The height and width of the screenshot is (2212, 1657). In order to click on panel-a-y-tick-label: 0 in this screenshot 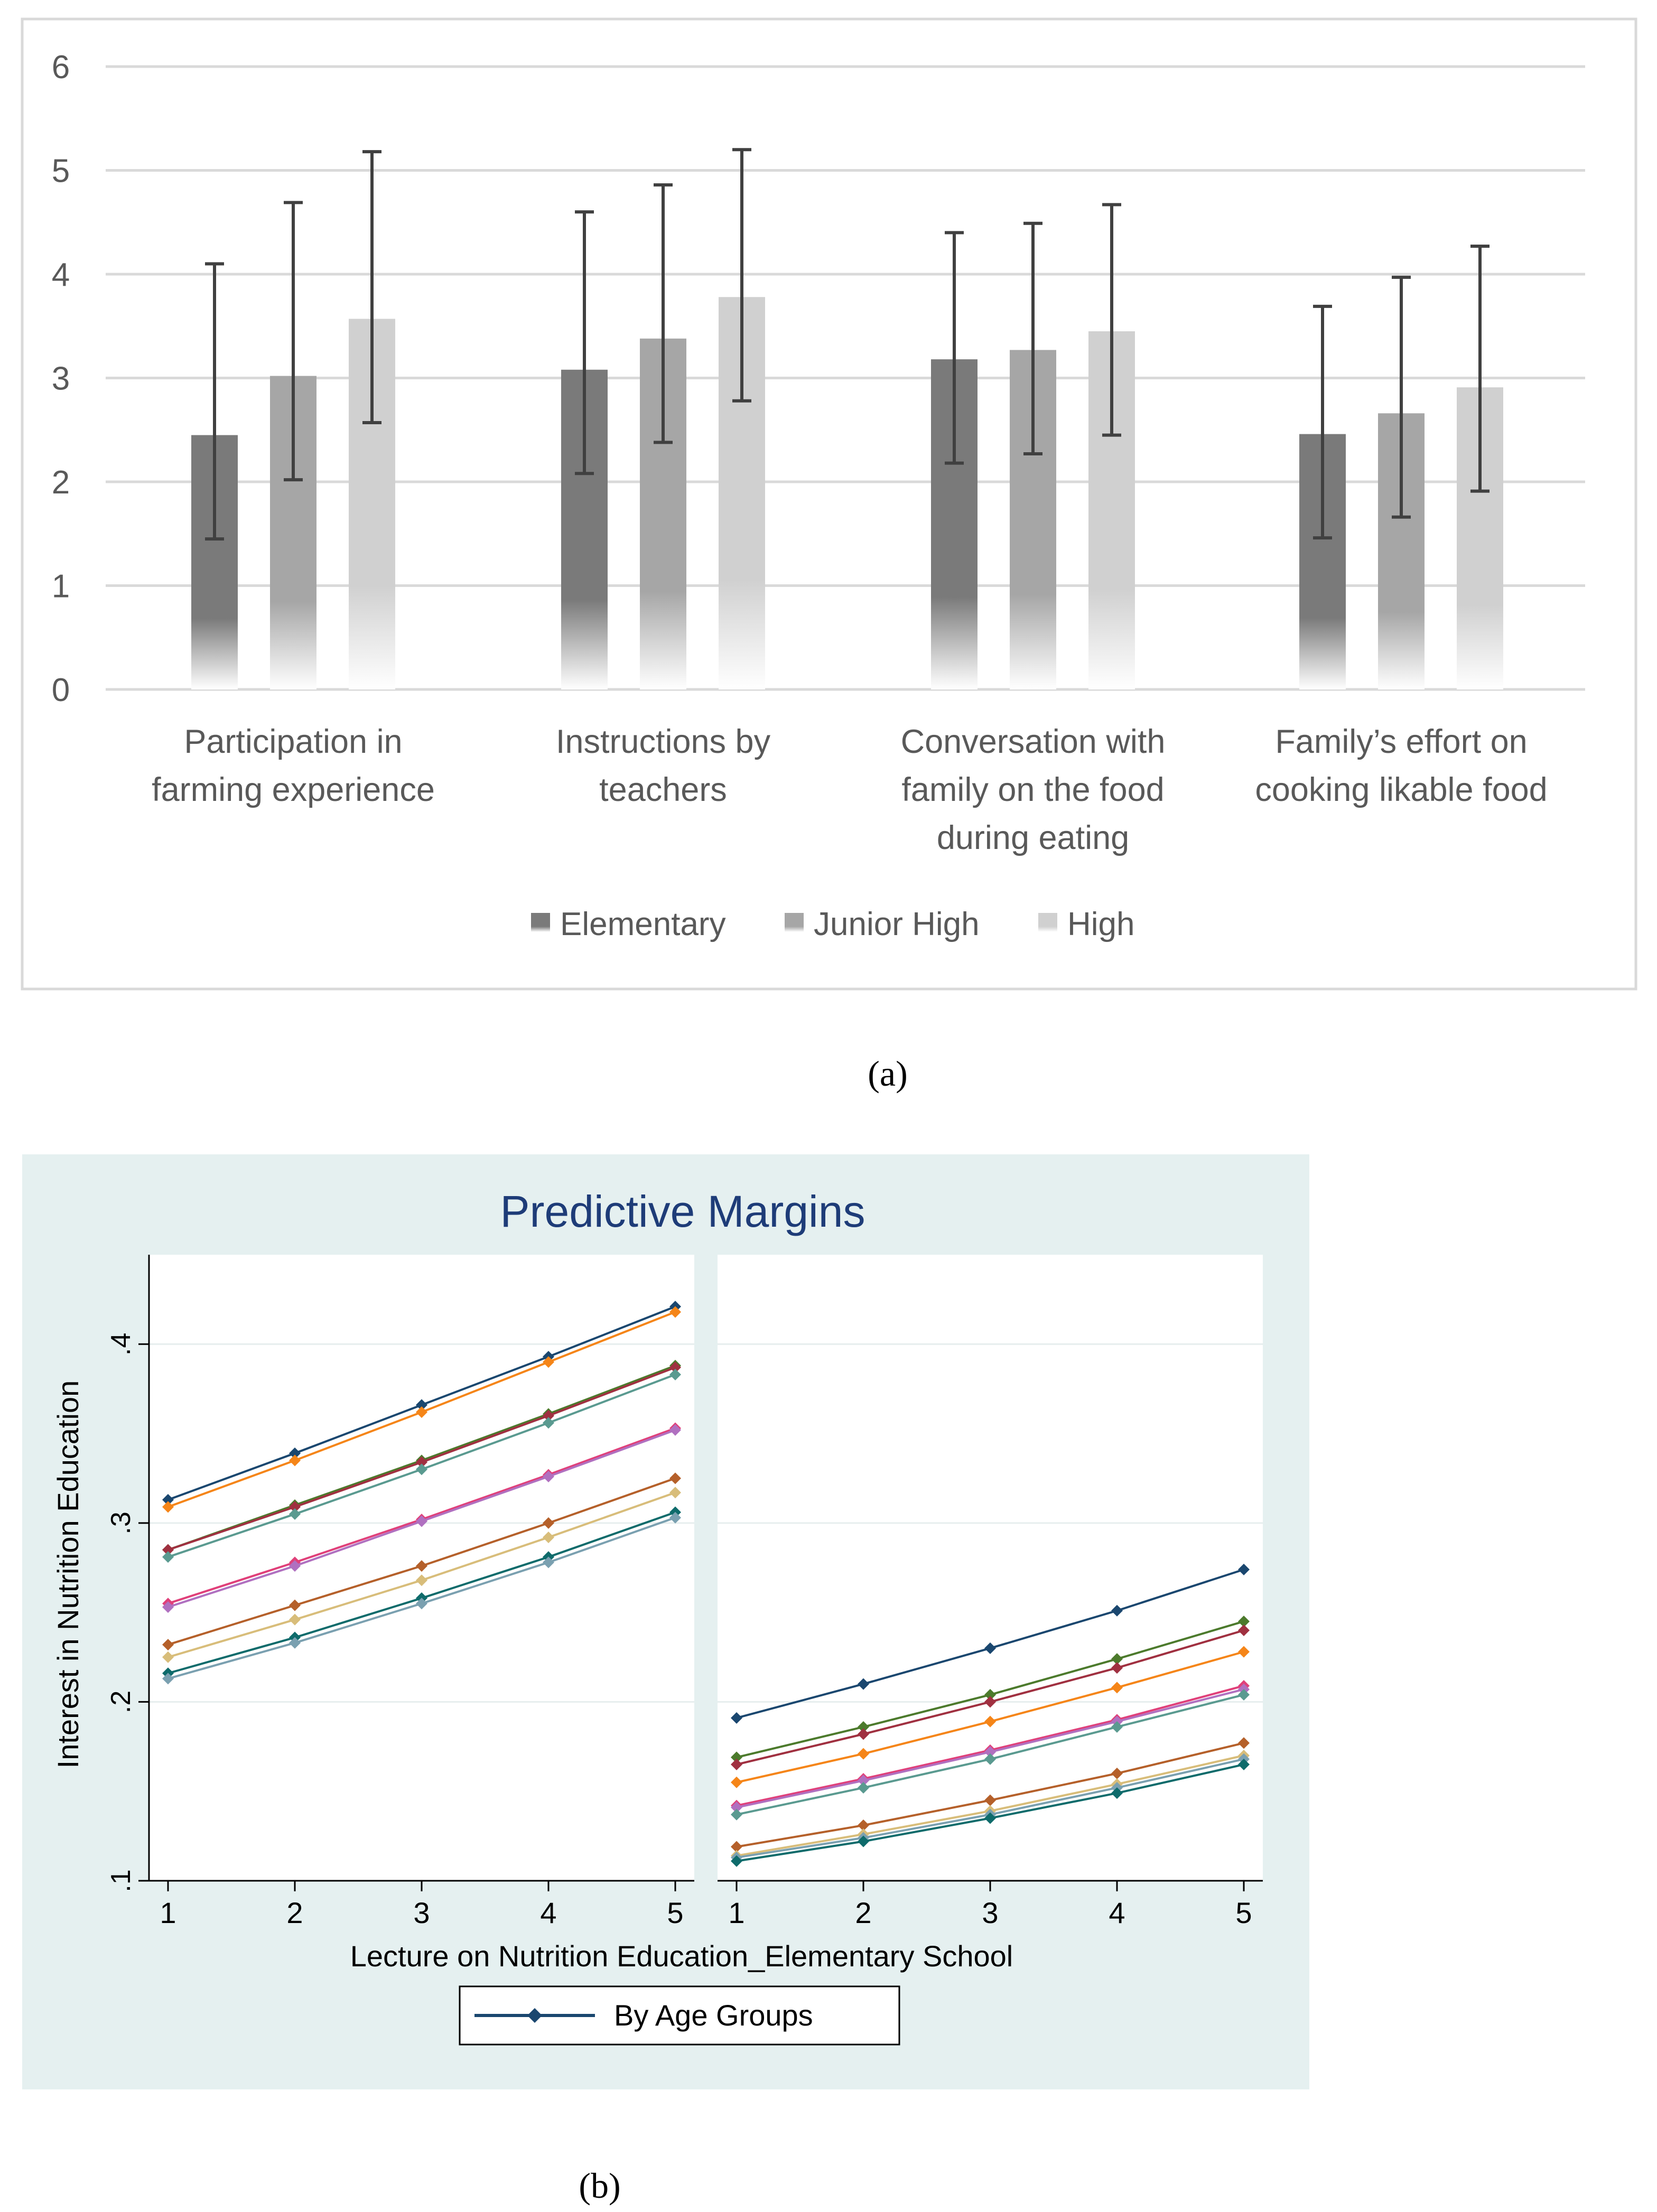, I will do `click(61, 690)`.